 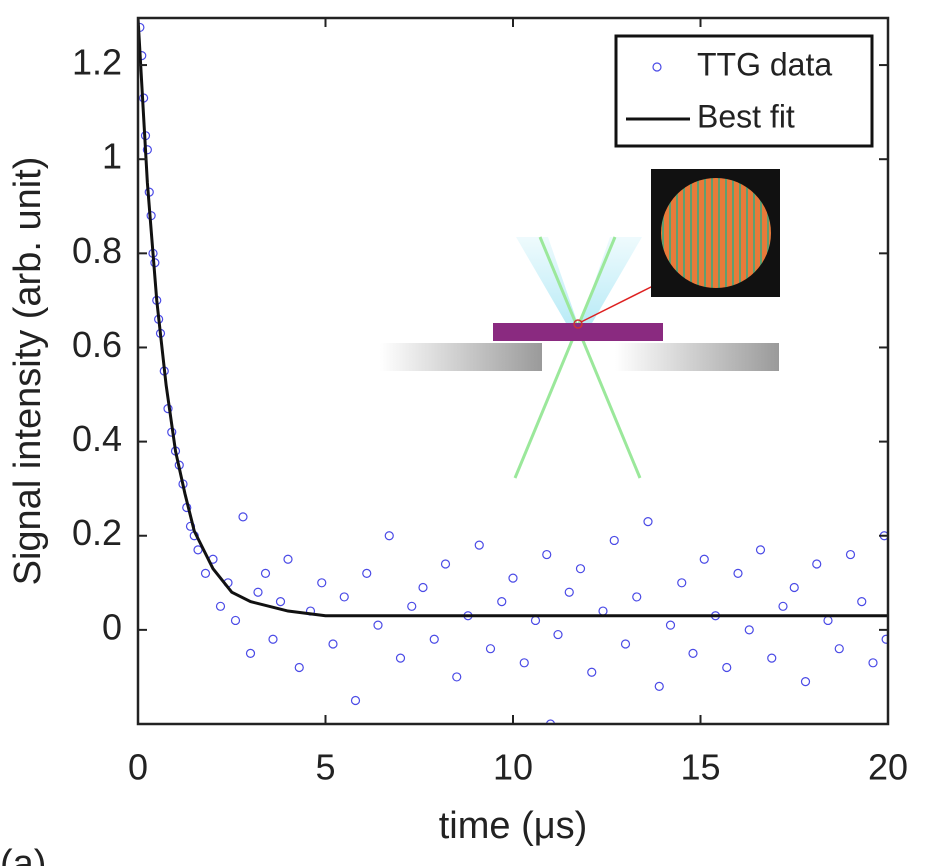 What do you see at coordinates (97, 62) in the screenshot?
I see `y-tick-label: 1.2` at bounding box center [97, 62].